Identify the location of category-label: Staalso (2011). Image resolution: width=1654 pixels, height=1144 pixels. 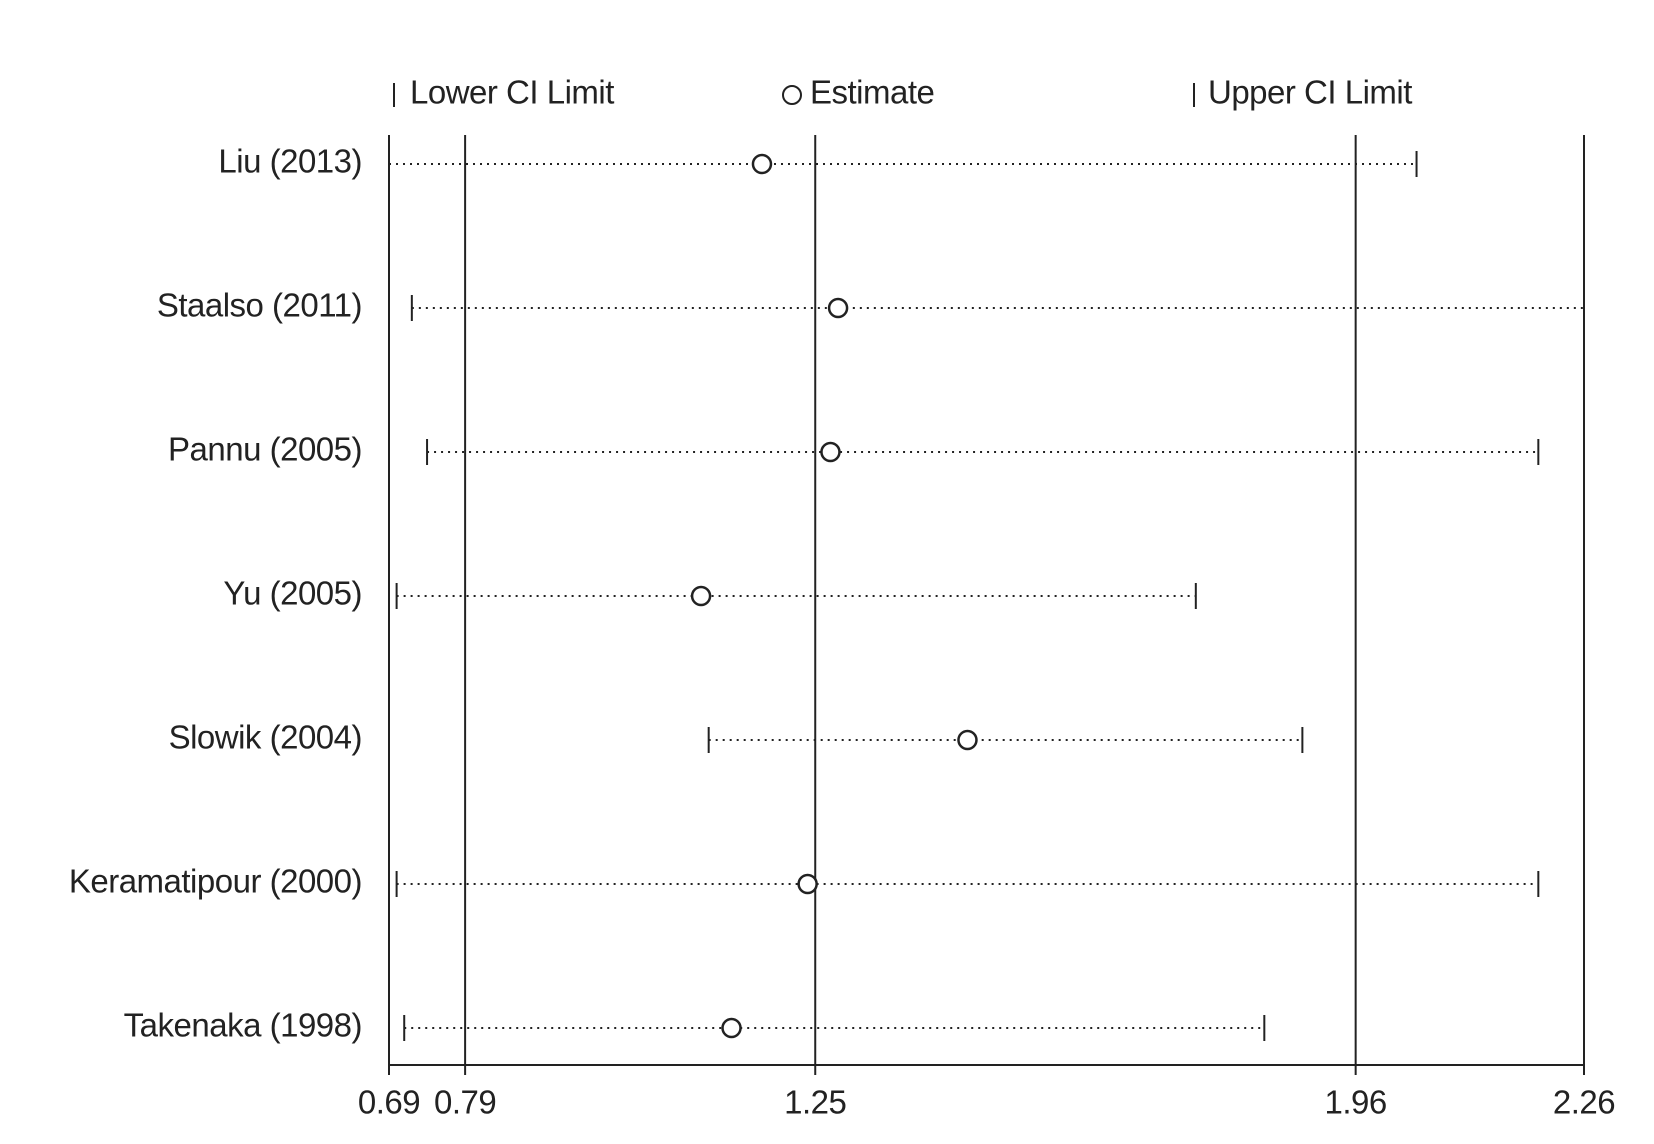
(259, 305).